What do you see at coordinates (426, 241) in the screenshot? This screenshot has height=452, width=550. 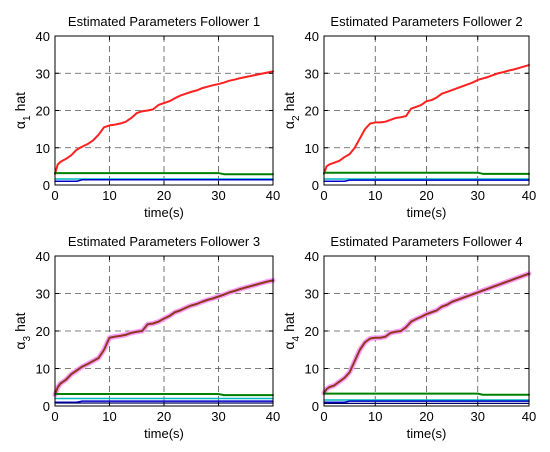 I see `panel-title: Estimated Parameters Follower 4` at bounding box center [426, 241].